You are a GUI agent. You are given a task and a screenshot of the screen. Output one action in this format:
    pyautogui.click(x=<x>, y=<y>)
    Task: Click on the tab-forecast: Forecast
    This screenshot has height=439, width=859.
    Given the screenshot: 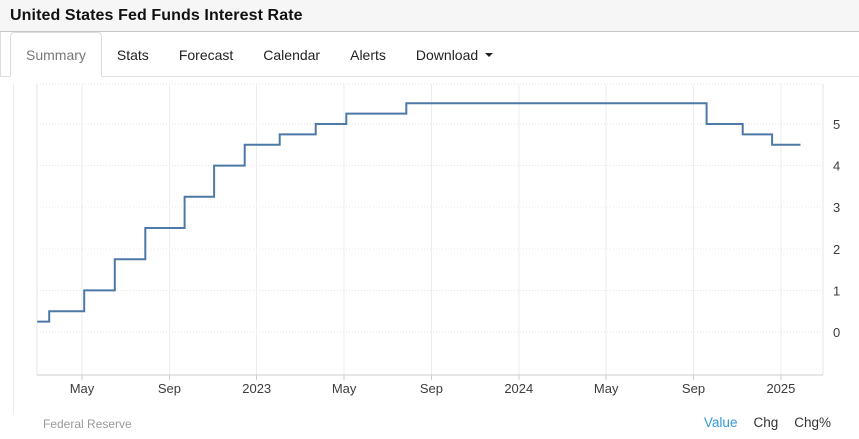 What is the action you would take?
    pyautogui.click(x=206, y=54)
    